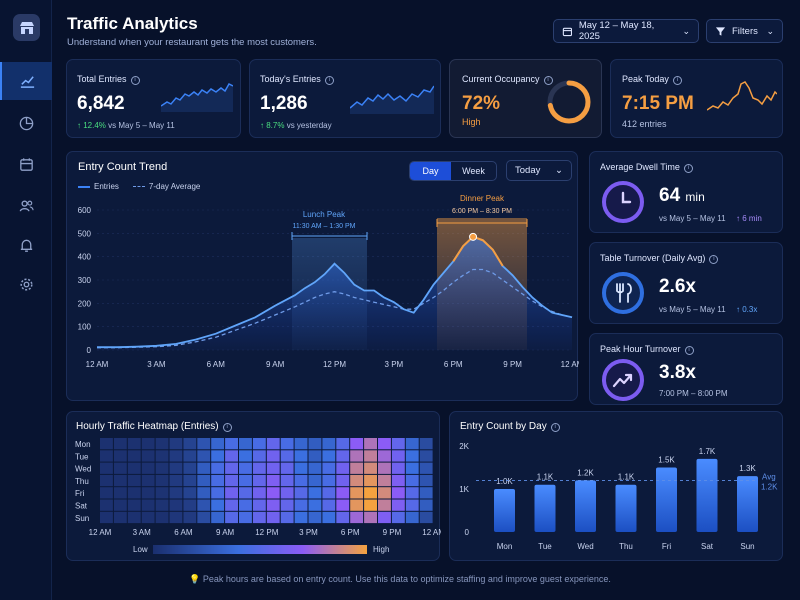 The width and height of the screenshot is (800, 600). Describe the element at coordinates (26, 81) in the screenshot. I see `sidebar-item-analytics` at that location.